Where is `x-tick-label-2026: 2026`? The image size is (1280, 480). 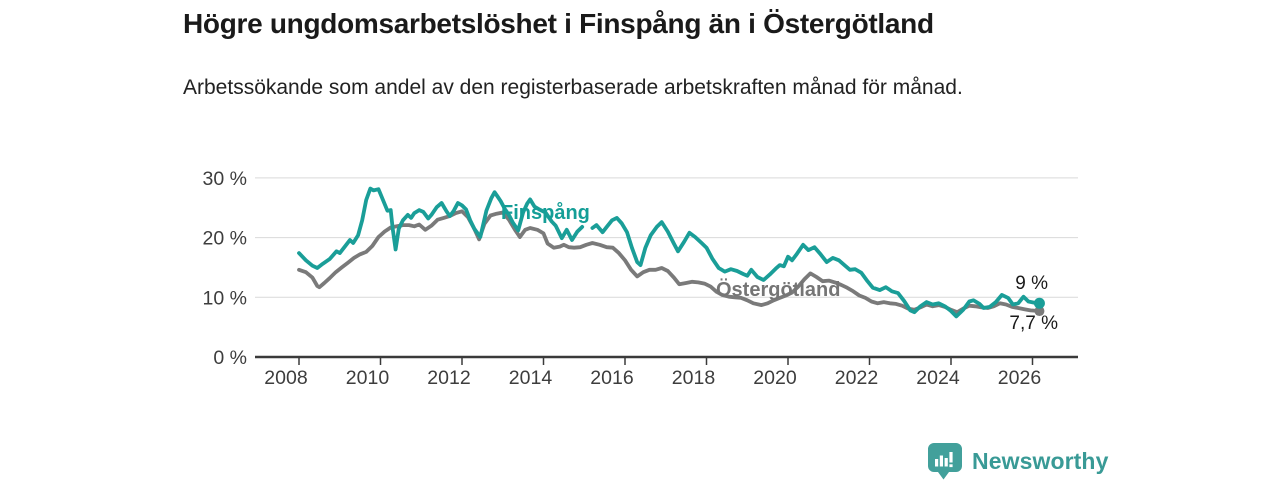
x-tick-label-2026: 2026 is located at coordinates (1019, 378).